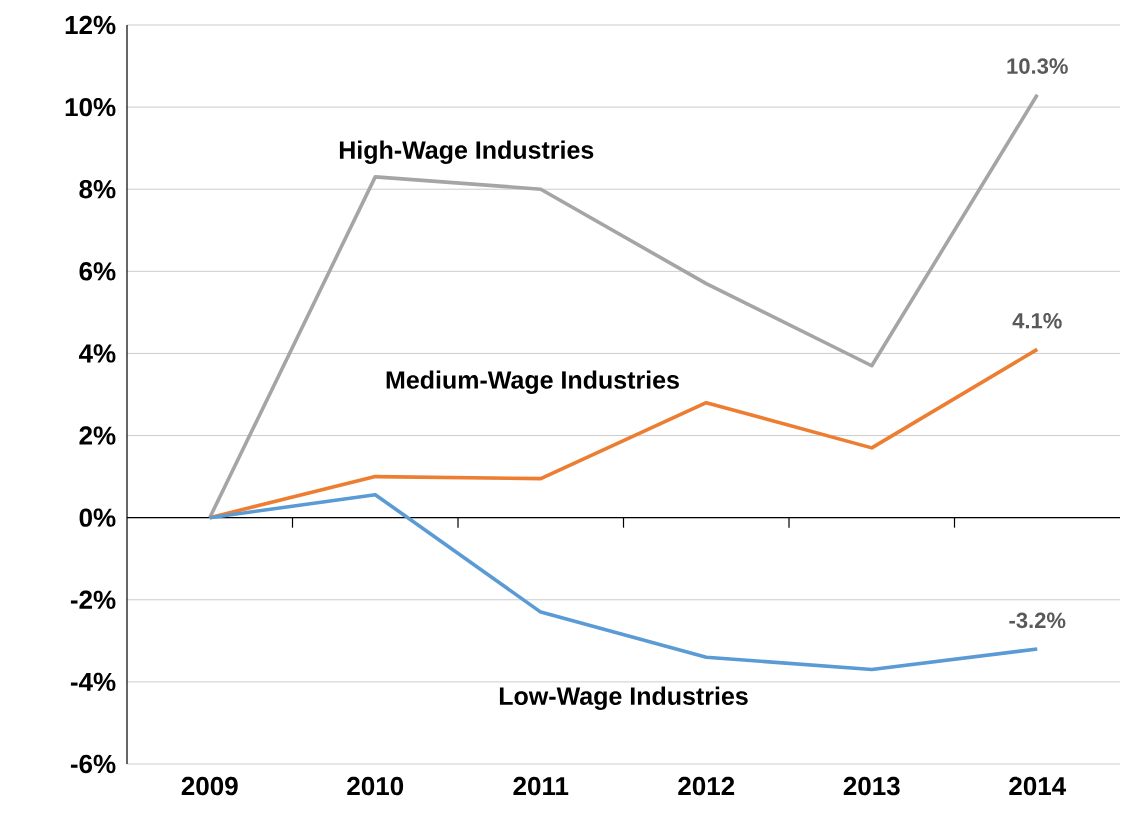 This screenshot has width=1135, height=818. I want to click on data-label: 4.1%, so click(1037, 320).